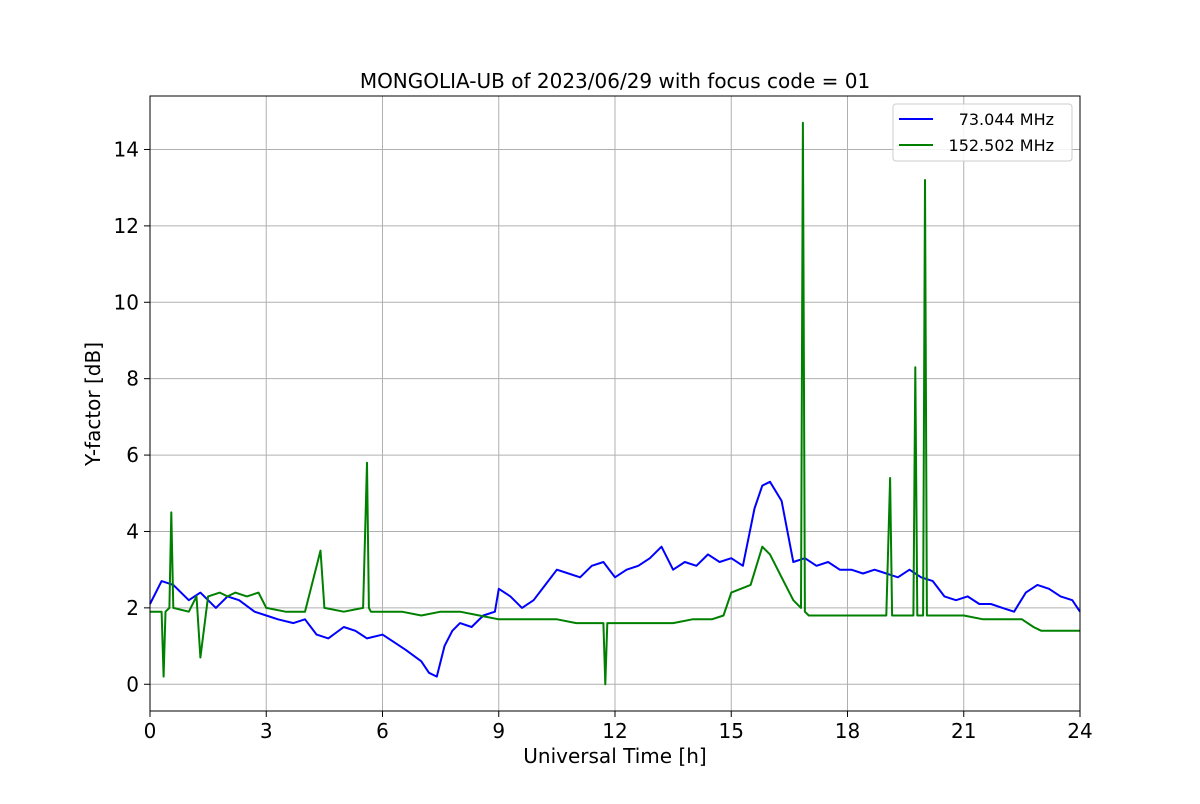 The height and width of the screenshot is (804, 1200). What do you see at coordinates (126, 226) in the screenshot?
I see `y-tick-label: 12` at bounding box center [126, 226].